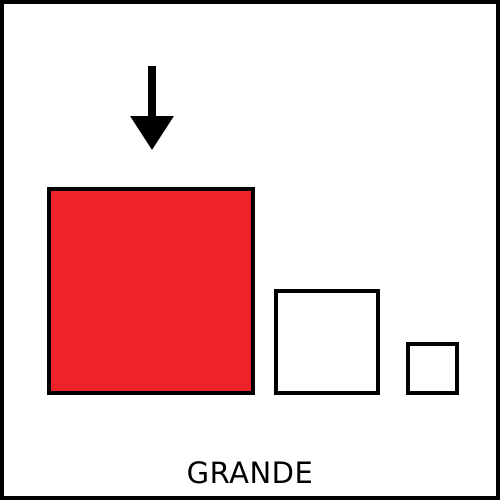  Describe the element at coordinates (327, 342) in the screenshot. I see `square-medium` at that location.